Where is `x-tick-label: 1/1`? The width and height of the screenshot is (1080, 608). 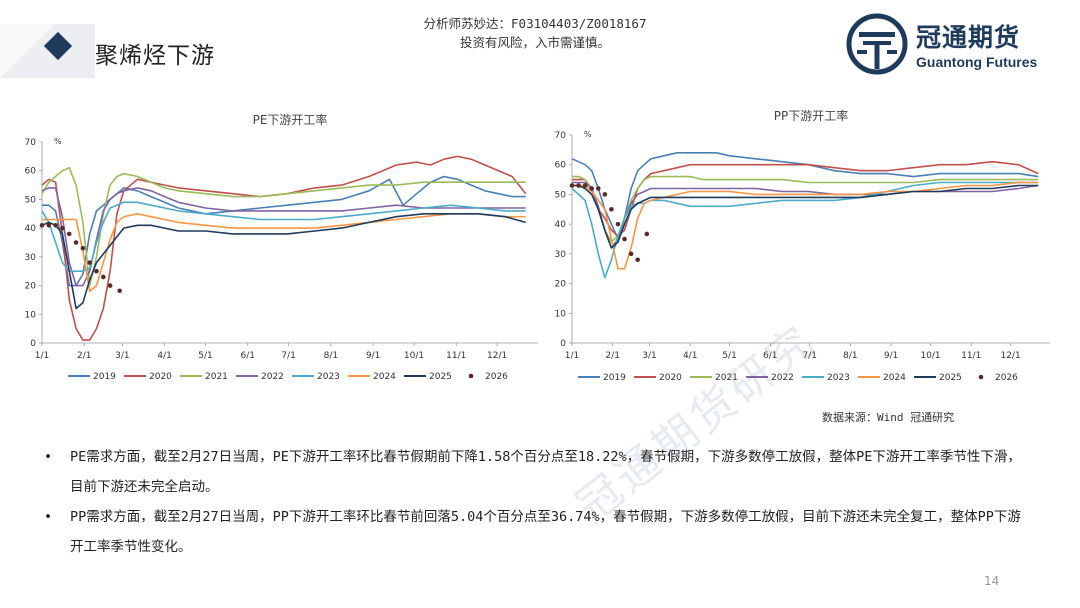 x-tick-label: 1/1 is located at coordinates (572, 356).